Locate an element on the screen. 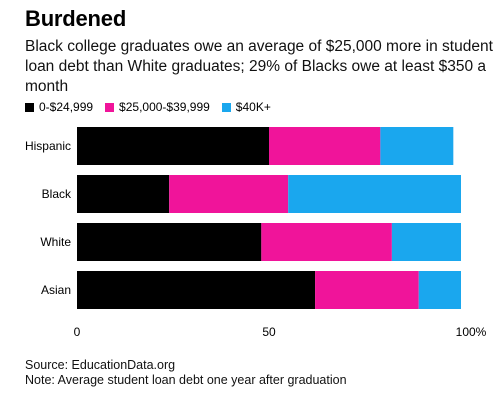 This screenshot has height=401, width=504. chart-title: Burdened is located at coordinates (76, 18).